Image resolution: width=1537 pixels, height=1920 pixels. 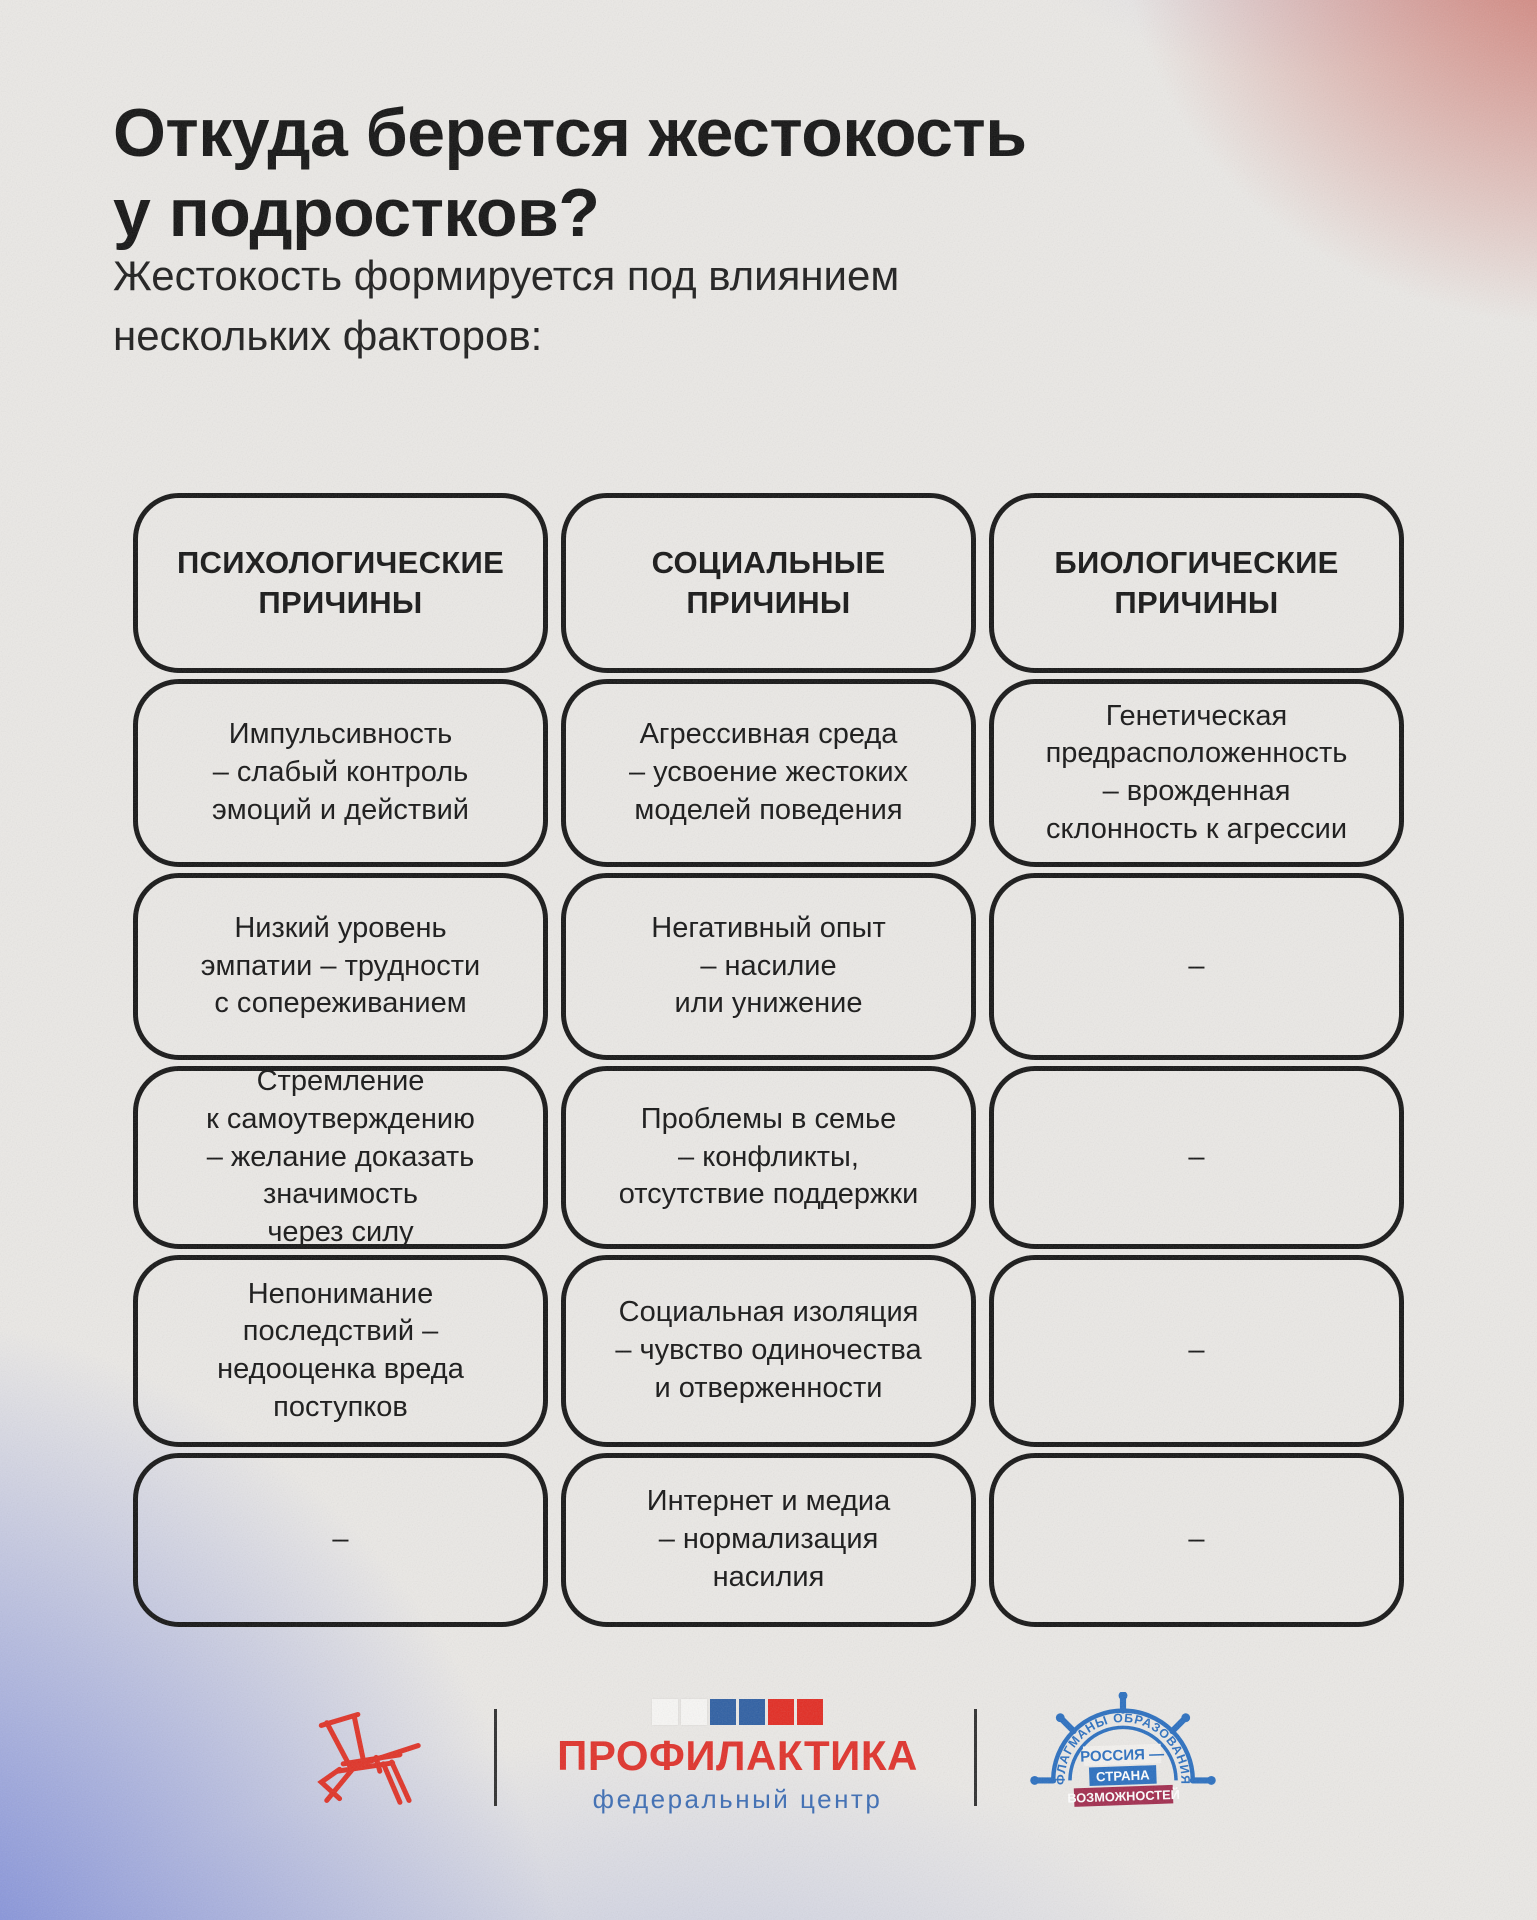 What do you see at coordinates (768, 966) in the screenshot?
I see `table-cell: Негативный опыт – насилие или унижение` at bounding box center [768, 966].